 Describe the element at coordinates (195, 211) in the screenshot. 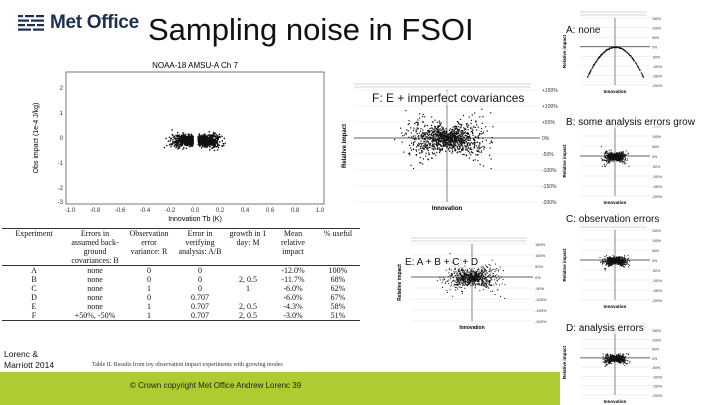

I see `x-tick: 0.0` at that location.